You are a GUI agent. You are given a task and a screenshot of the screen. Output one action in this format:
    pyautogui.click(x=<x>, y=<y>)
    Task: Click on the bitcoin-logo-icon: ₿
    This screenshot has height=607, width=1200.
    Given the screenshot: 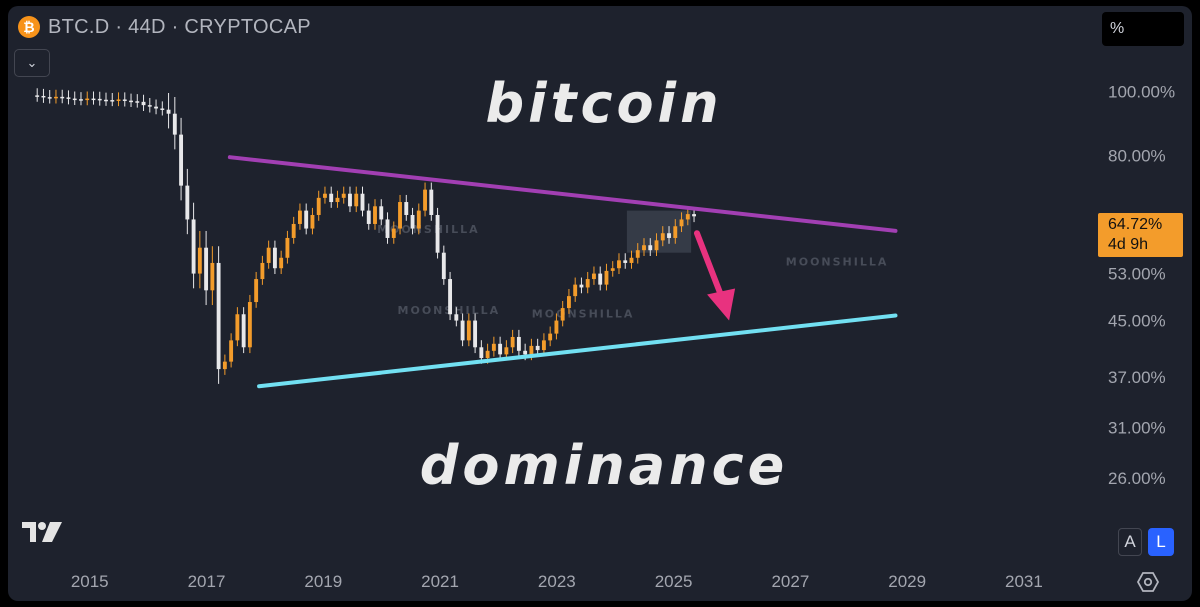 What is the action you would take?
    pyautogui.click(x=29, y=27)
    